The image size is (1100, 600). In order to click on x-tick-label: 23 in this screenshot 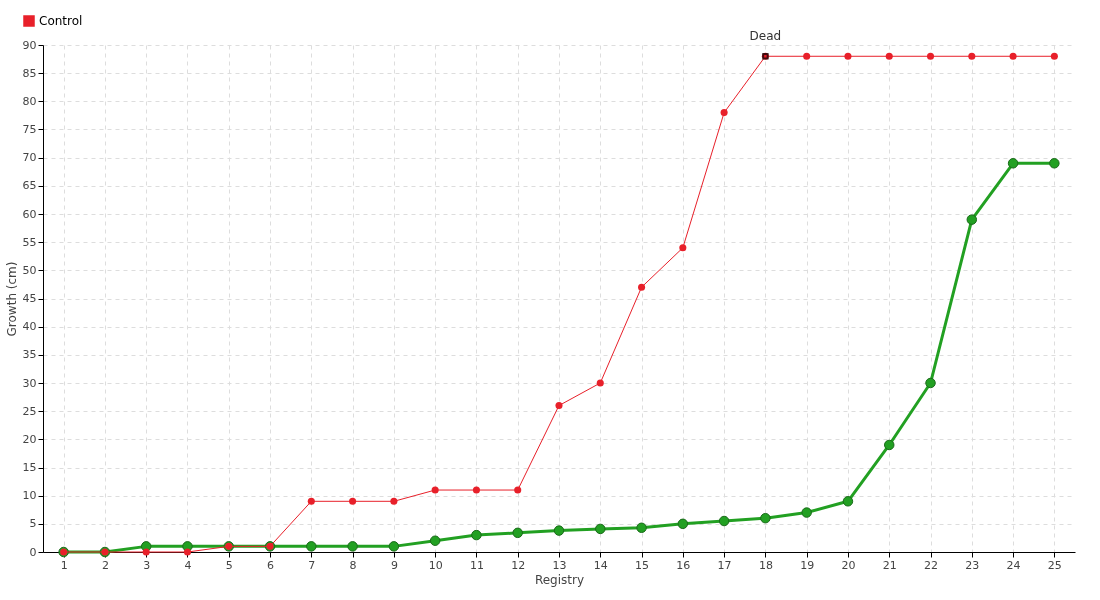, I will do `click(972, 565)`.